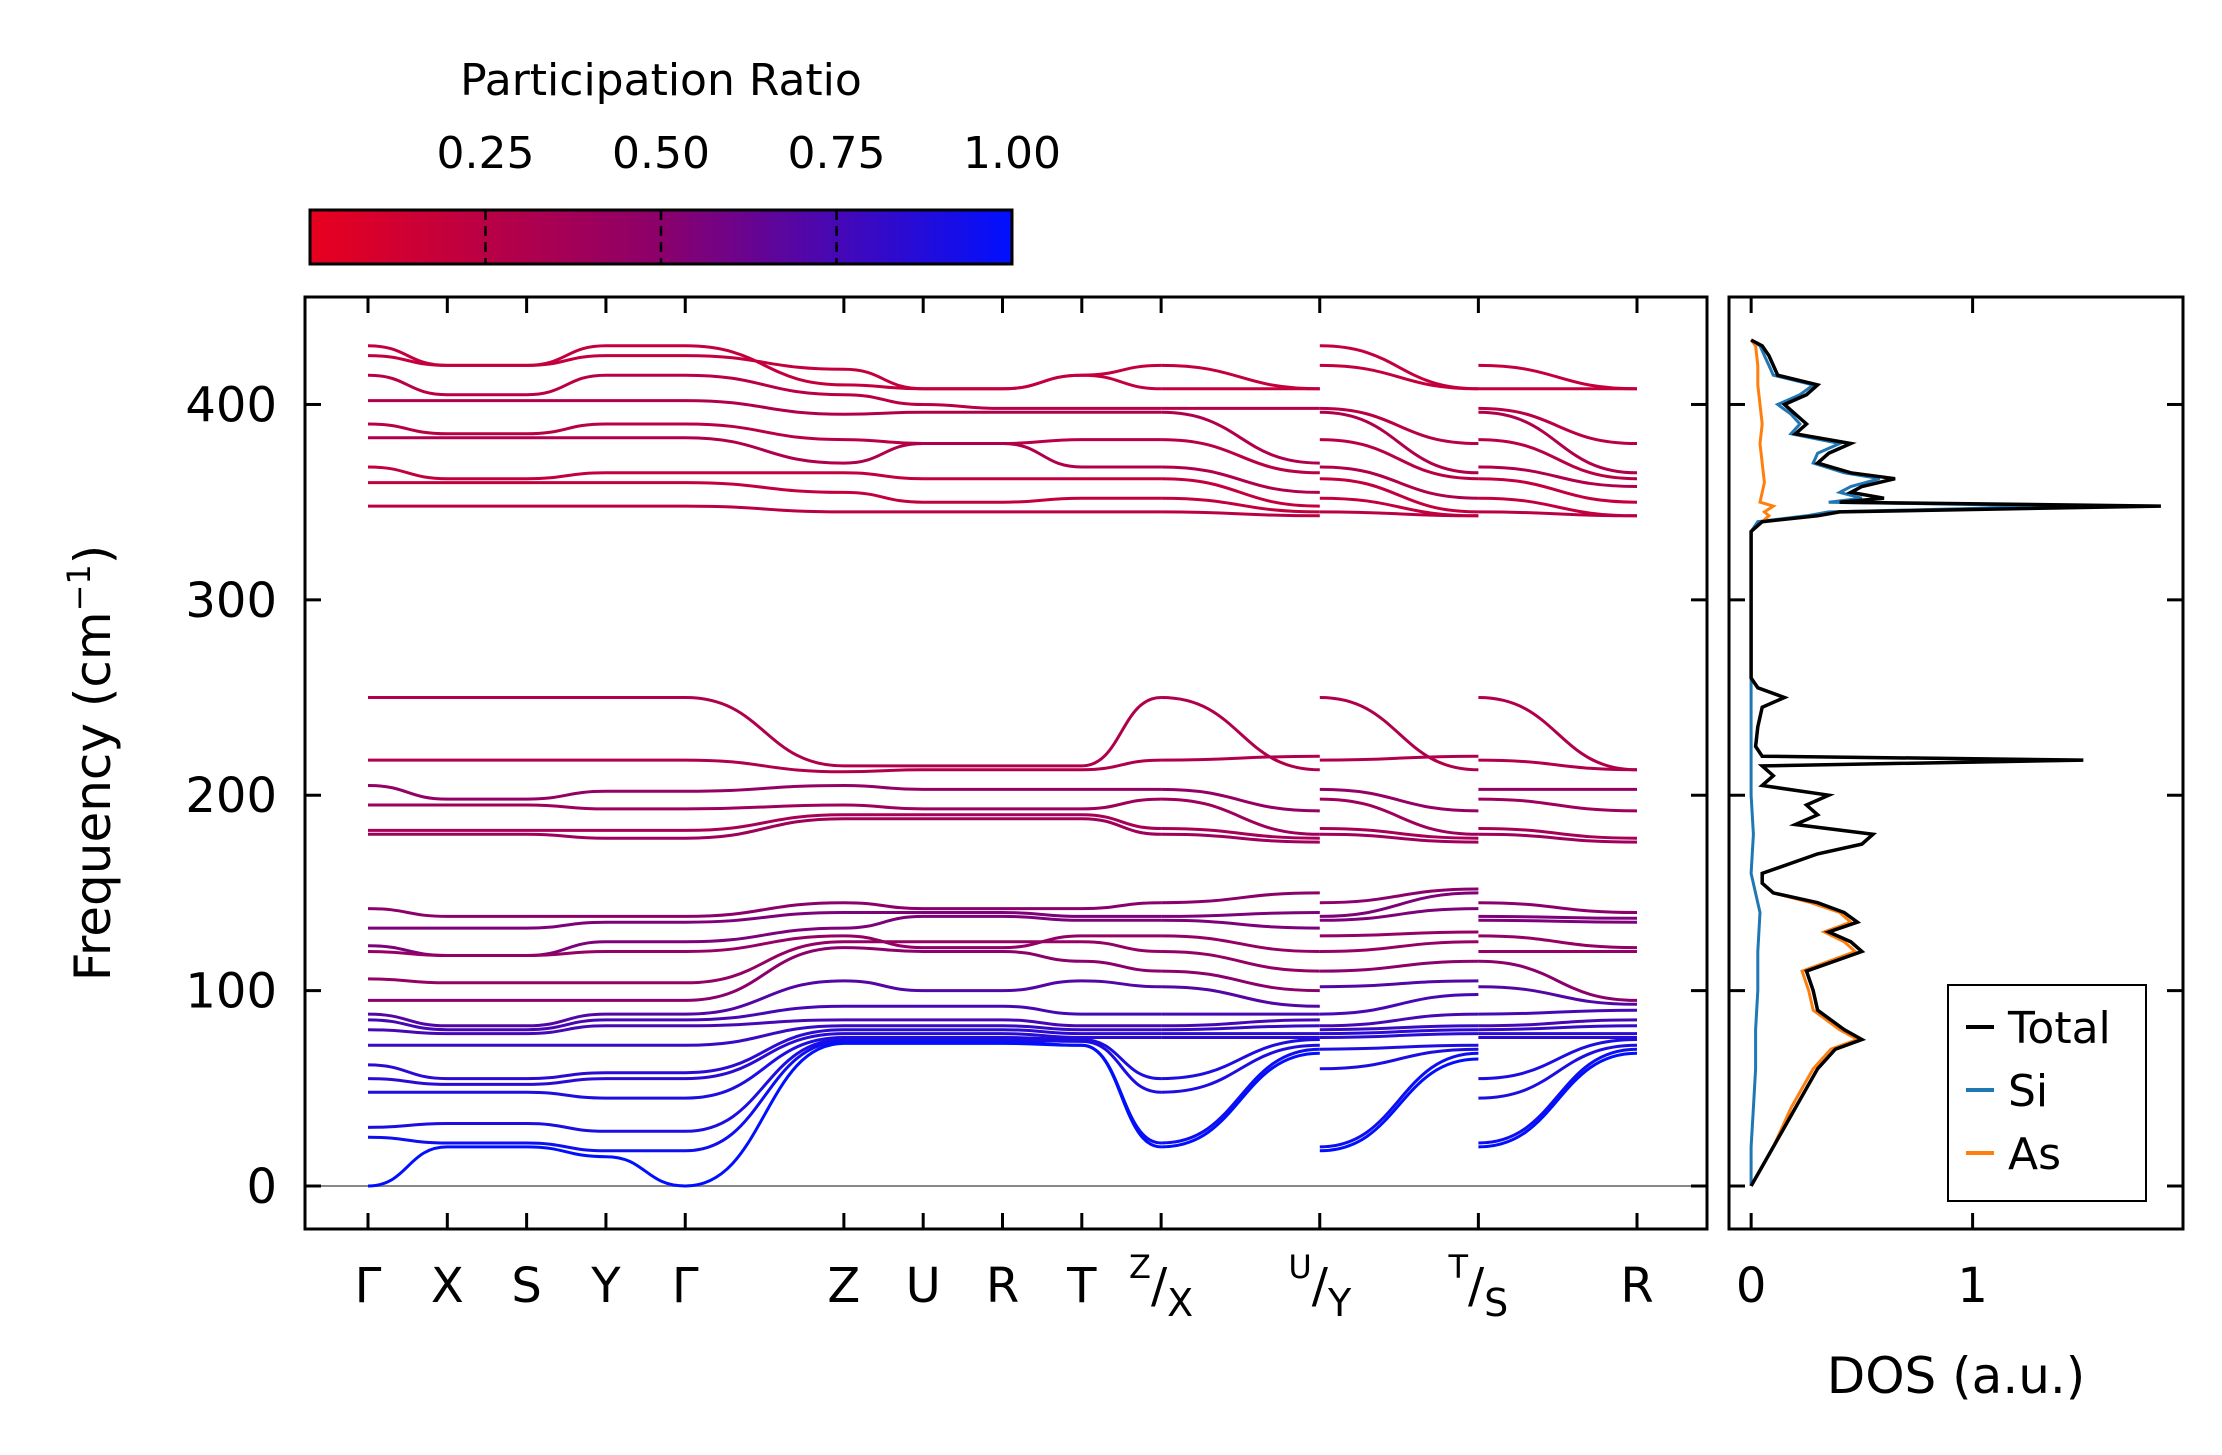  Describe the element at coordinates (93, 555) in the screenshot. I see `y-axis-label-close: )` at that location.